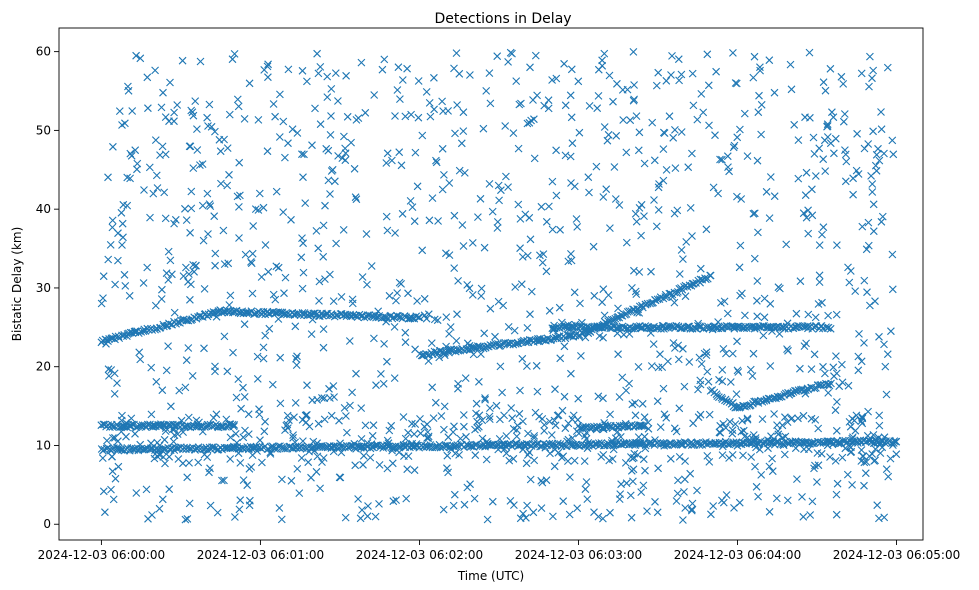 This screenshot has width=979, height=590. Describe the element at coordinates (43, 445) in the screenshot. I see `y-tick-label: 10` at that location.